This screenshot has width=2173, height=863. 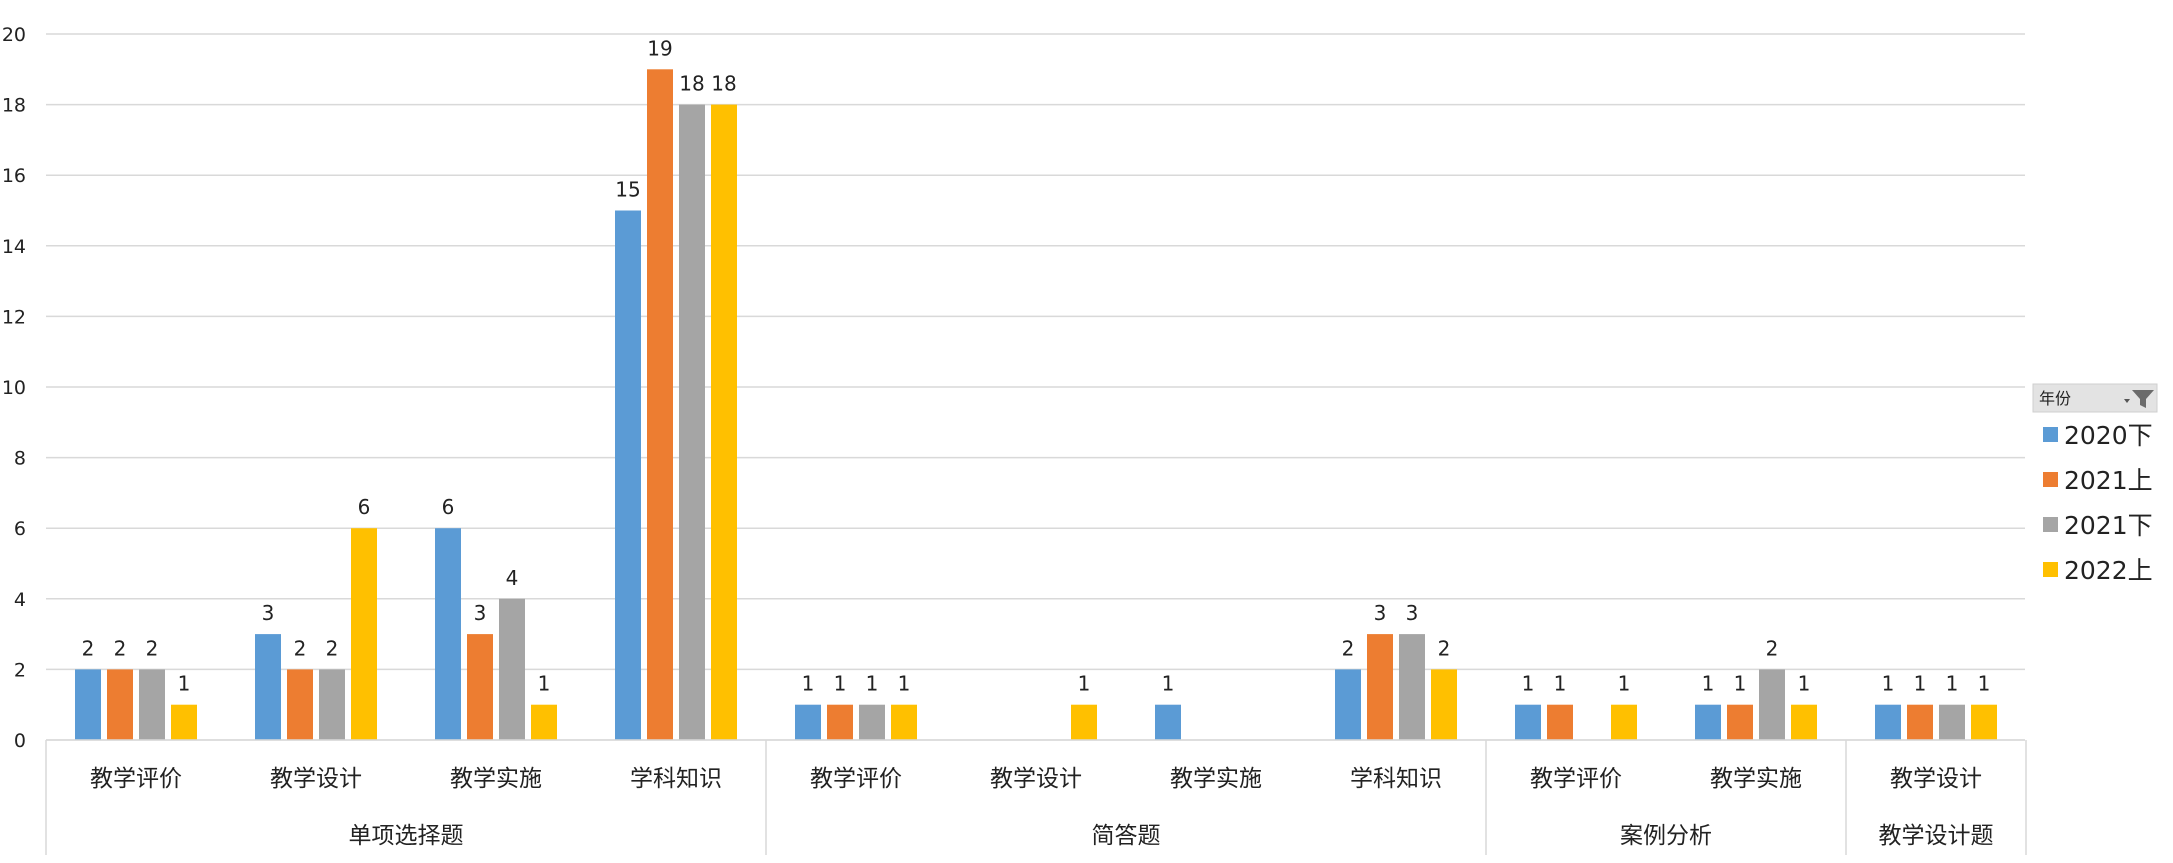 I want to click on legend-item: 2022上, so click(x=2108, y=570).